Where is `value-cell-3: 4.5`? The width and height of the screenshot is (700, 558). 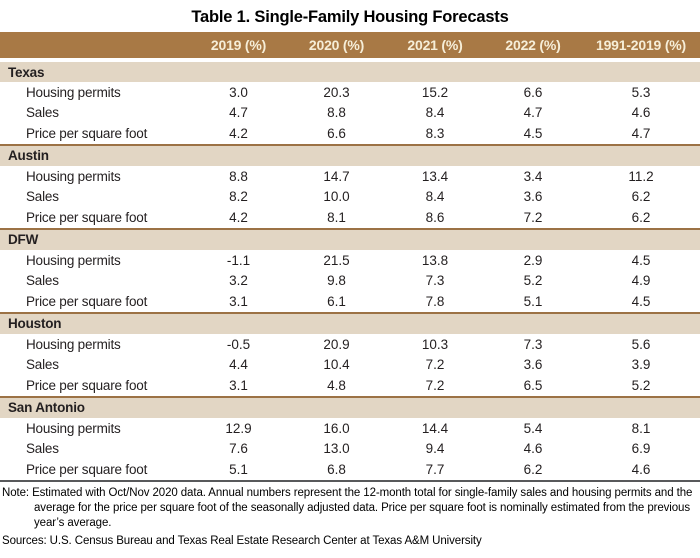
value-cell-3: 4.5 is located at coordinates (533, 134).